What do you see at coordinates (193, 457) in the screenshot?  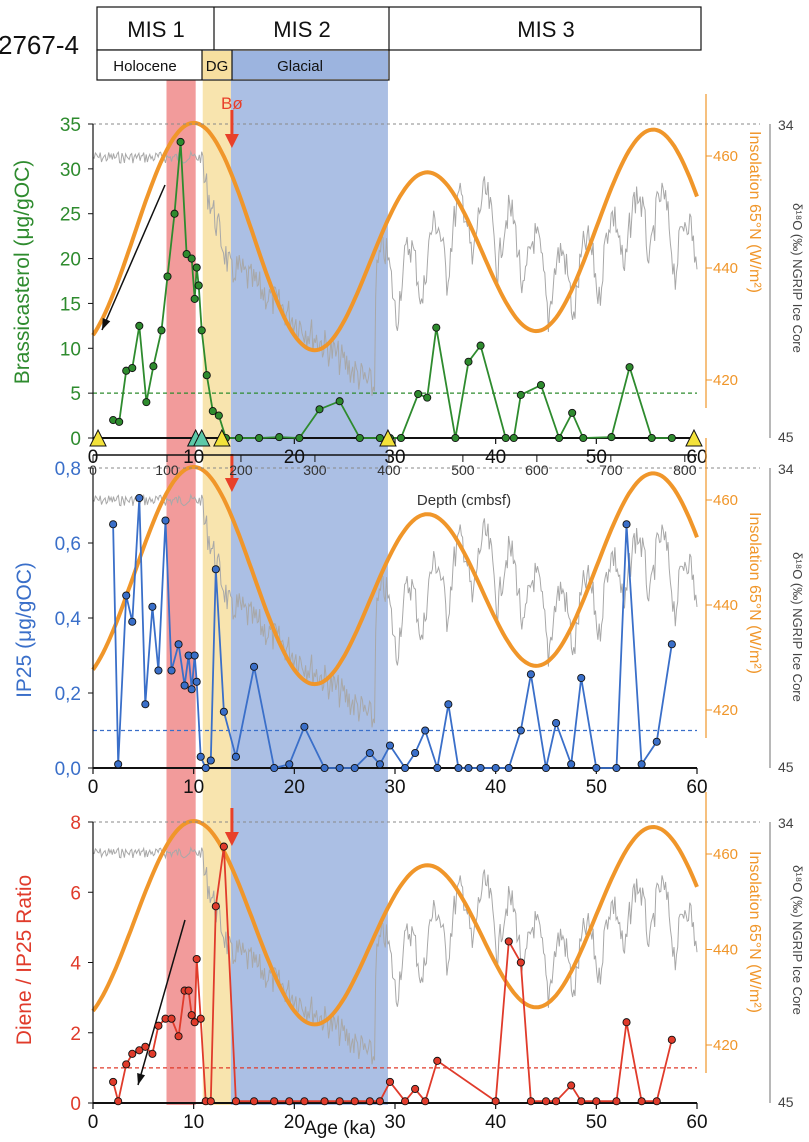 I see `x-tick-label-top: 10` at bounding box center [193, 457].